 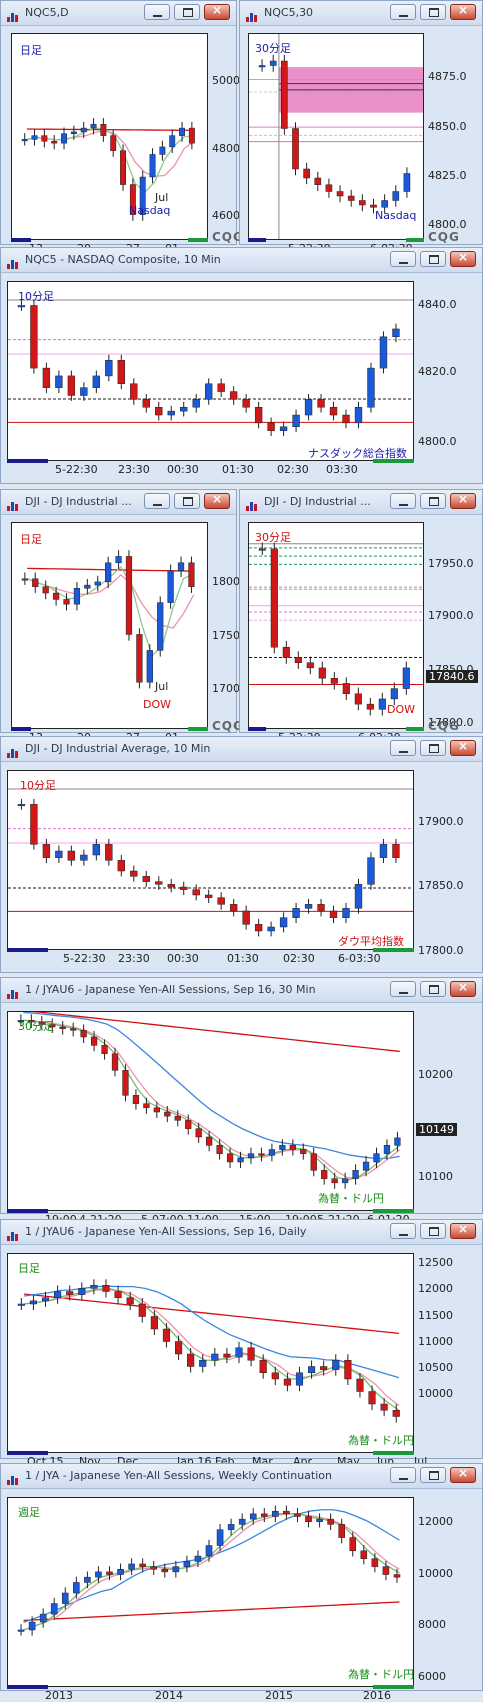 What do you see at coordinates (118, 13) in the screenshot?
I see `window-title-bar: NQC5,D ×` at bounding box center [118, 13].